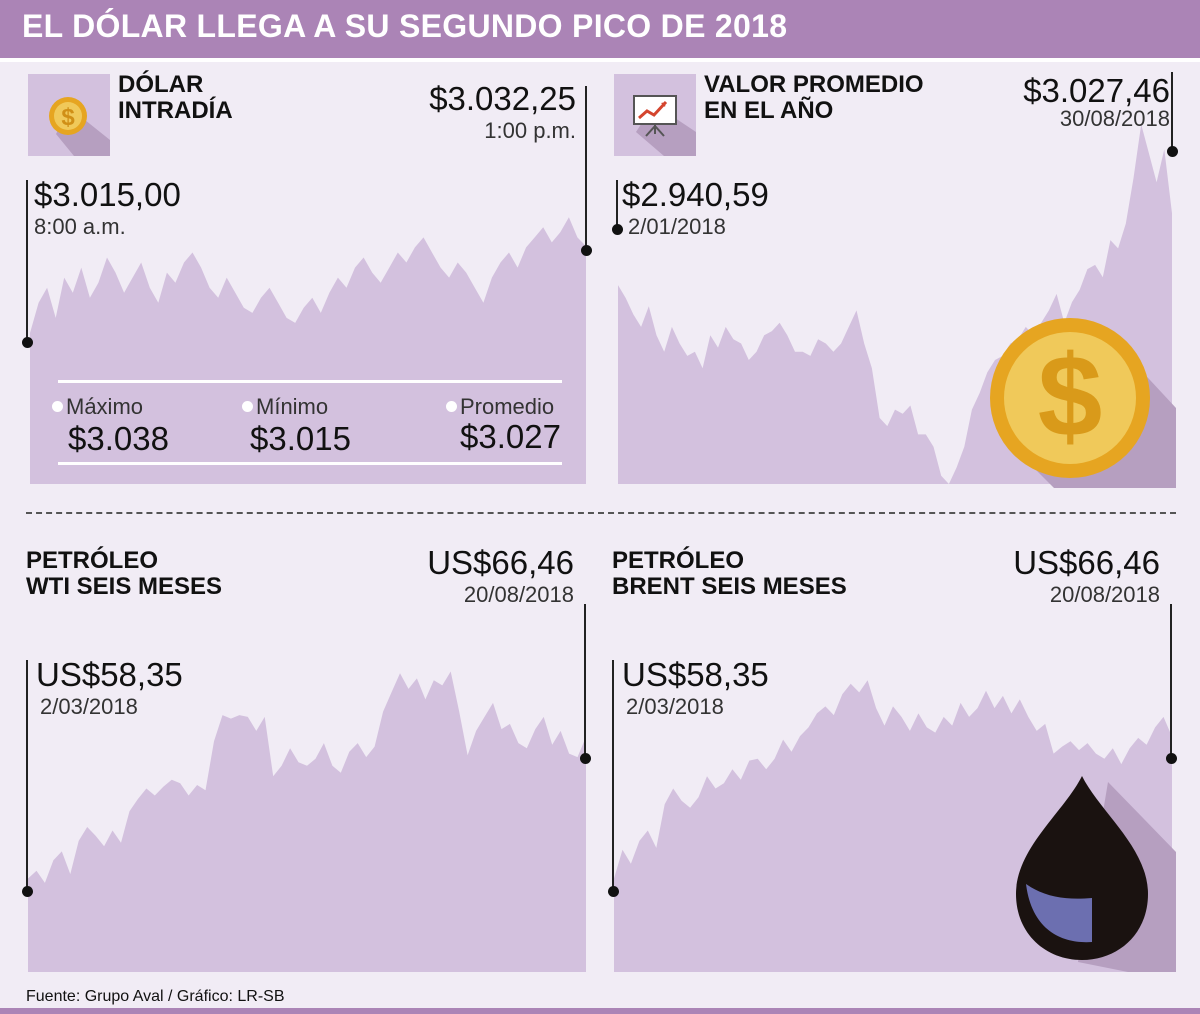 The width and height of the screenshot is (1200, 1014). Describe the element at coordinates (310, 381) in the screenshot. I see `stats-top-rule` at that location.